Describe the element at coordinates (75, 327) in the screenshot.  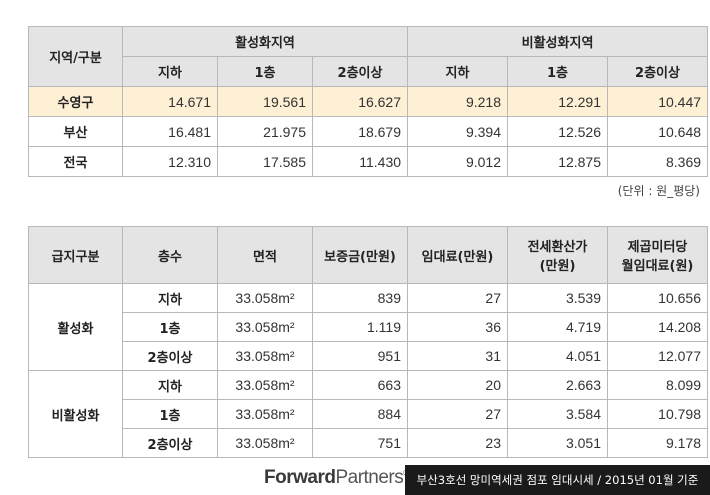
I see `group-label: 활성화` at that location.